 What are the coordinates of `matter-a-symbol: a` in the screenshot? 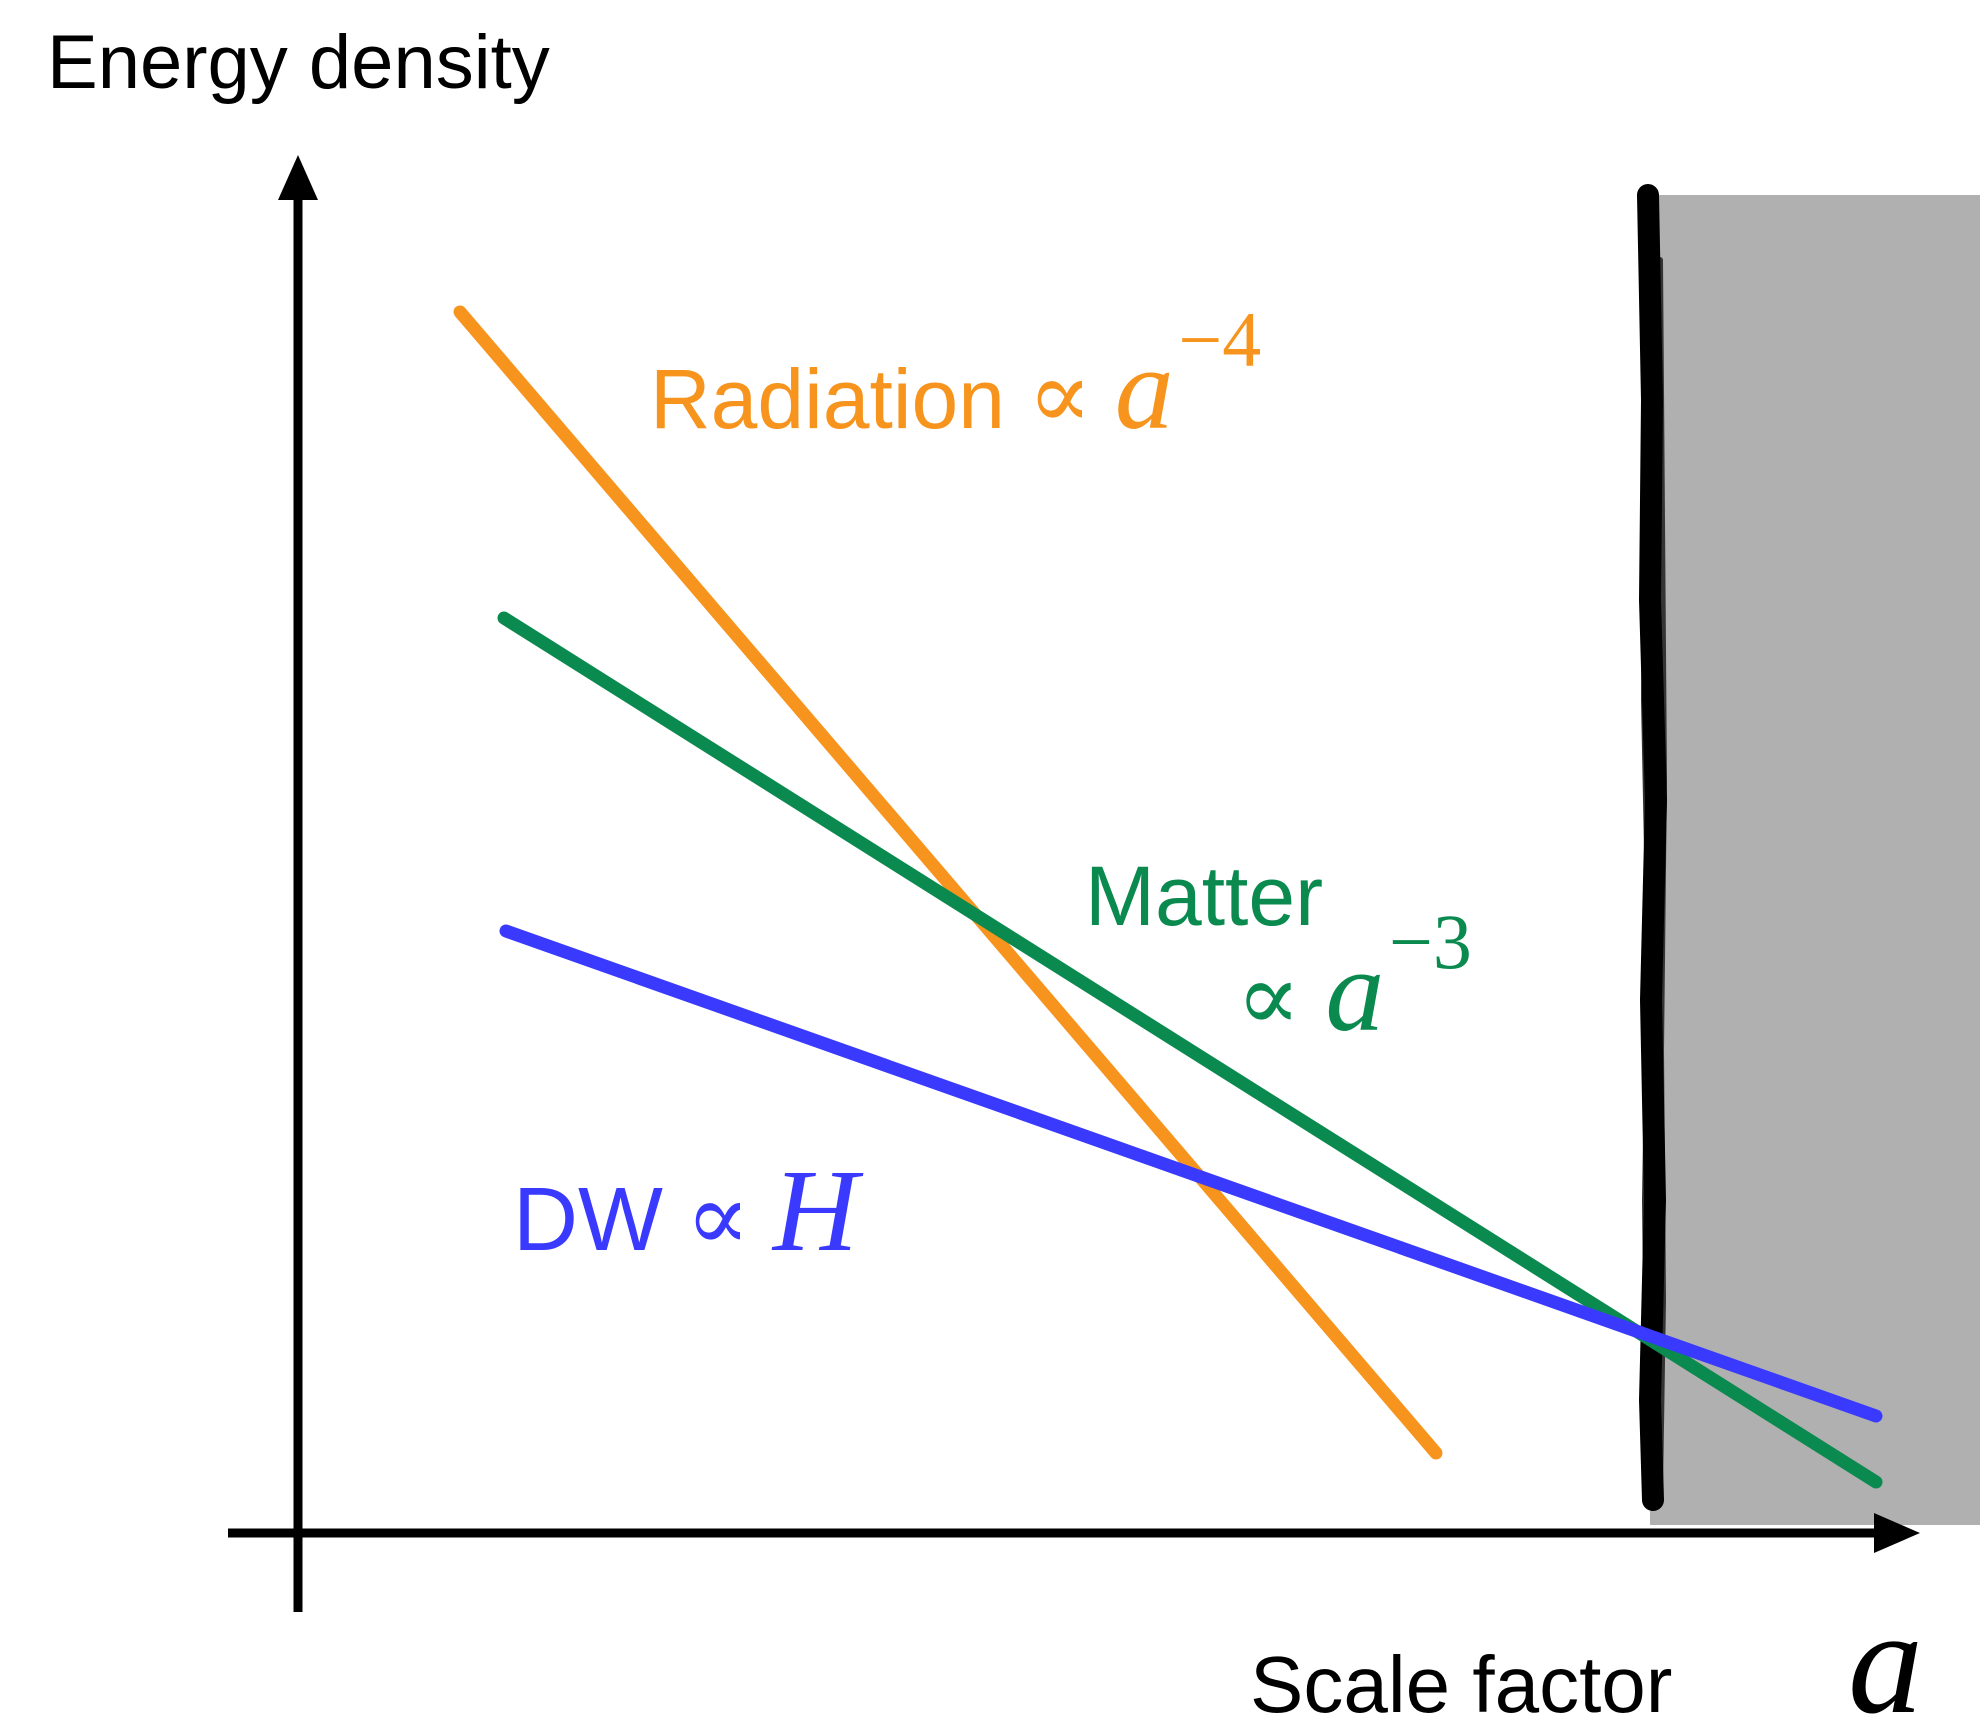 It's located at (1354, 990).